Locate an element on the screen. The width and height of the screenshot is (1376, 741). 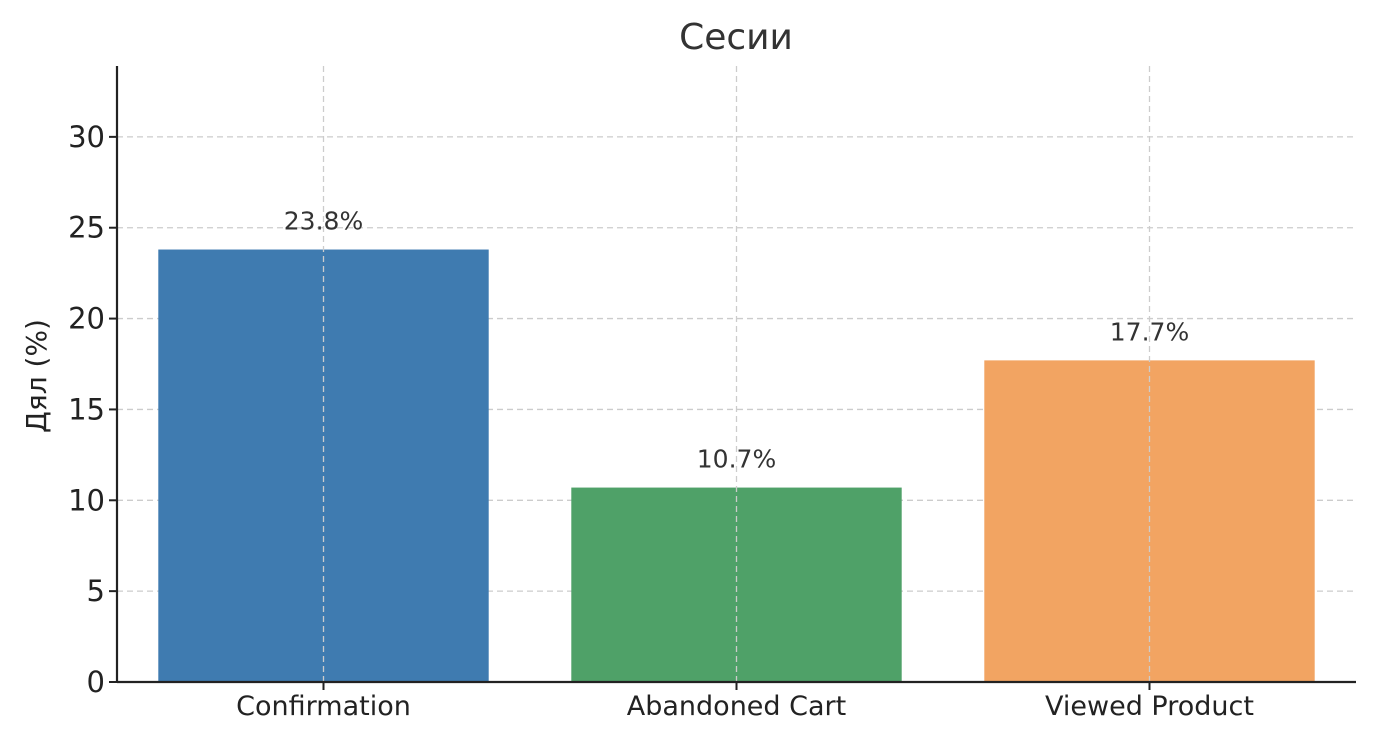
chart-title: Сесии is located at coordinates (736, 37).